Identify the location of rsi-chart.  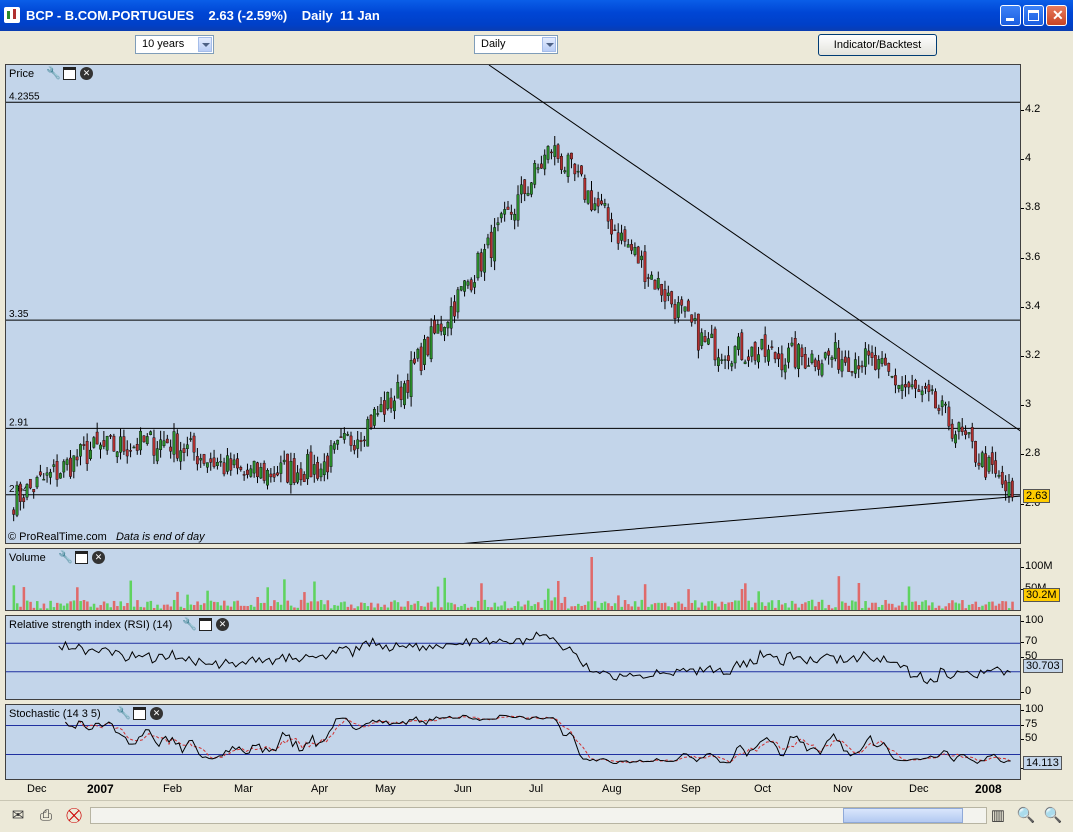
(513, 658).